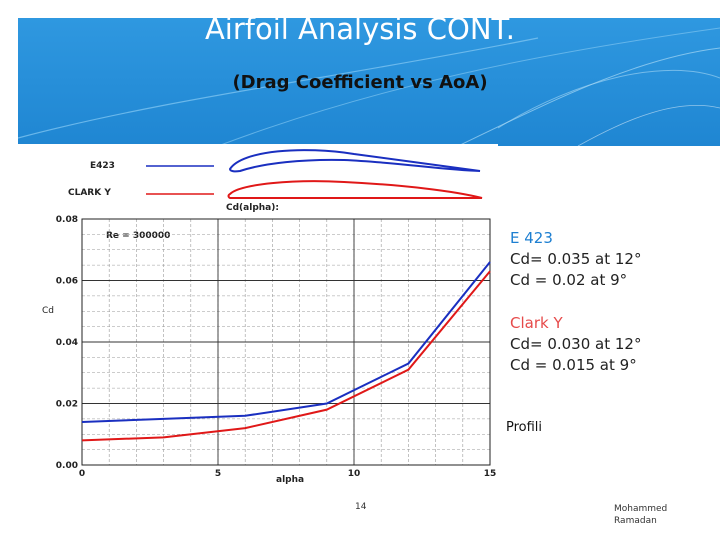 This screenshot has width=720, height=540. I want to click on y-axis-label: Cd, so click(48, 311).